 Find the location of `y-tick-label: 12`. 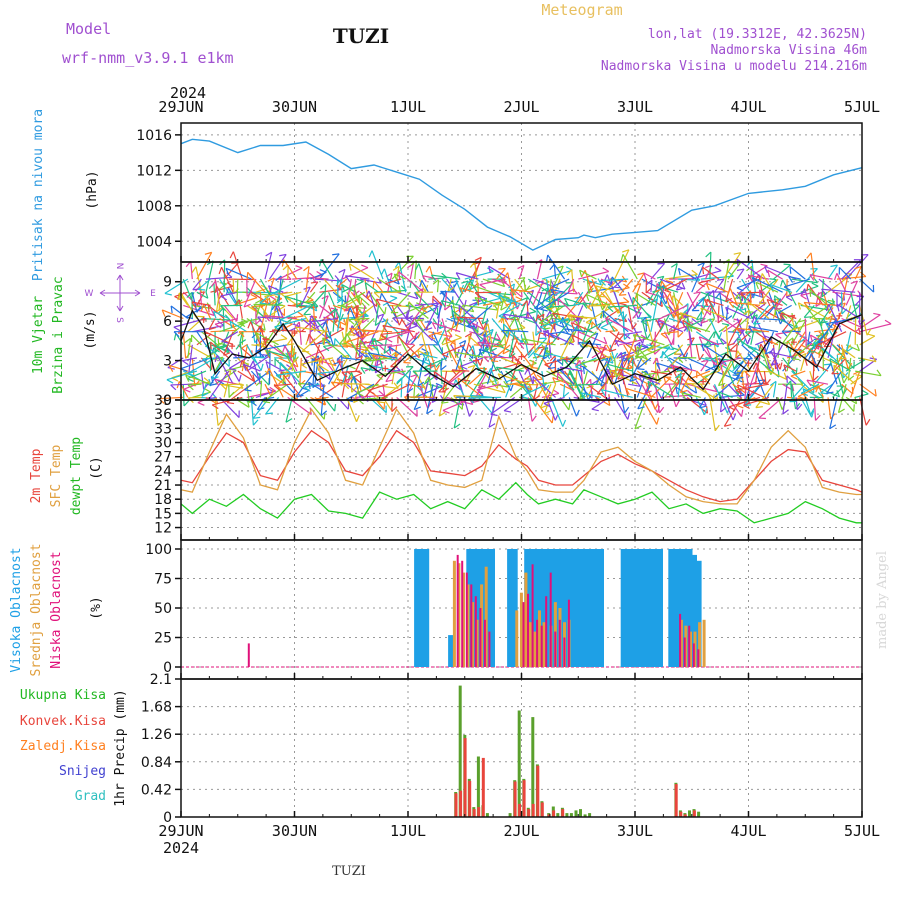

y-tick-label: 12 is located at coordinates (163, 529).